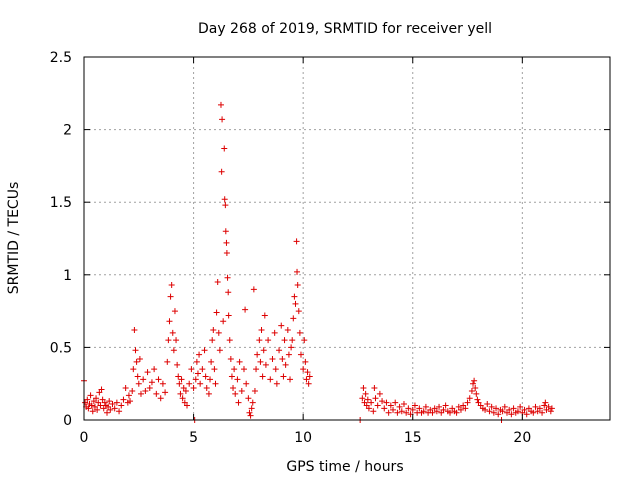 This screenshot has width=640, height=480. Describe the element at coordinates (61, 348) in the screenshot. I see `y-tick-label: 0.5` at that location.